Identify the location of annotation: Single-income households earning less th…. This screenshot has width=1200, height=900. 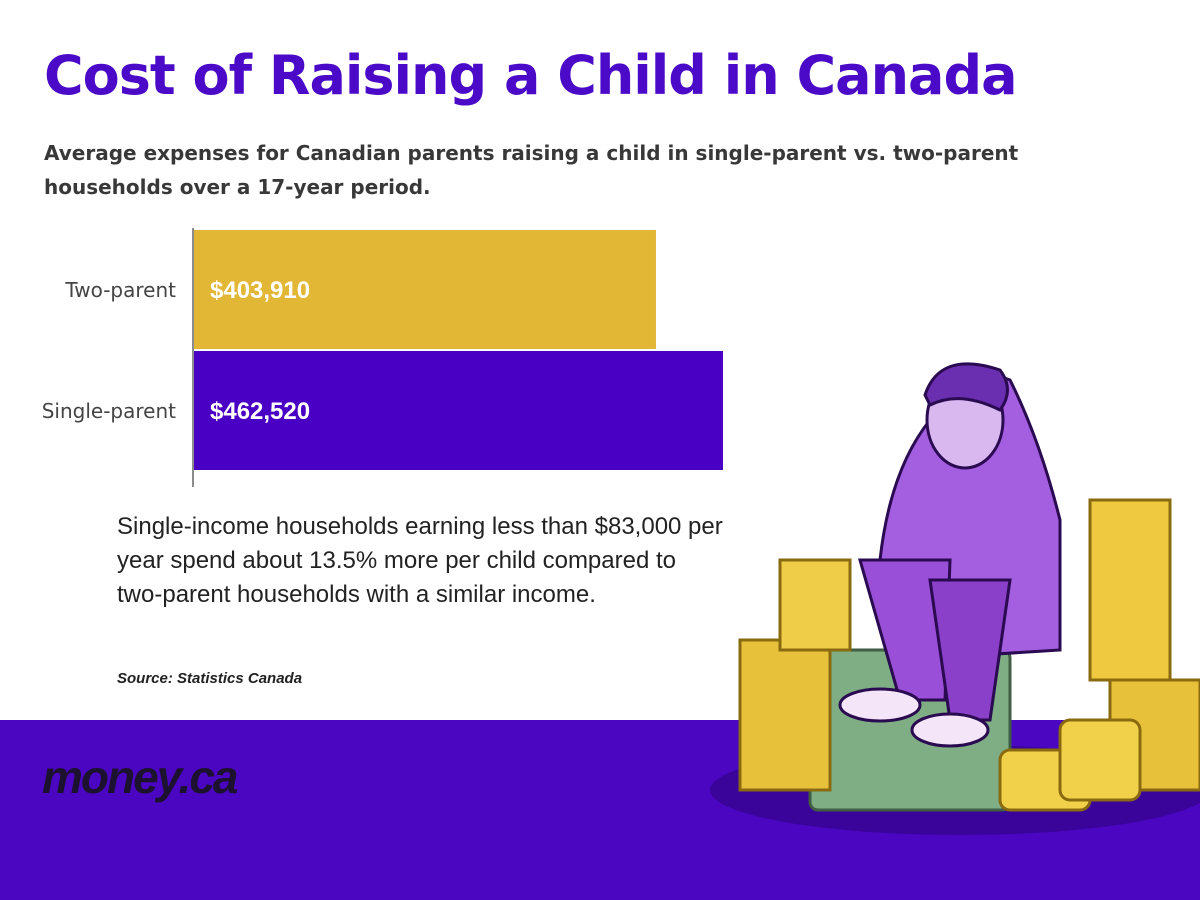
(420, 560).